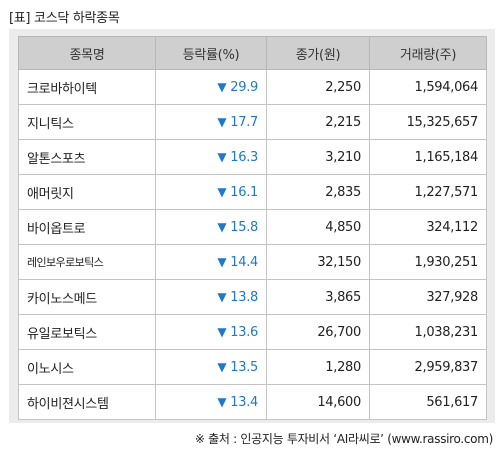  Describe the element at coordinates (211, 227) in the screenshot. I see `change-rate: ▼ 15.8` at that location.